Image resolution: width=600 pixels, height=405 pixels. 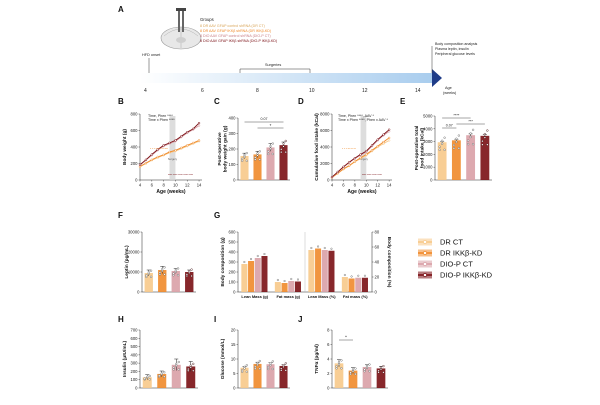 I want to click on x-tick-label: 14, so click(x=199, y=185).